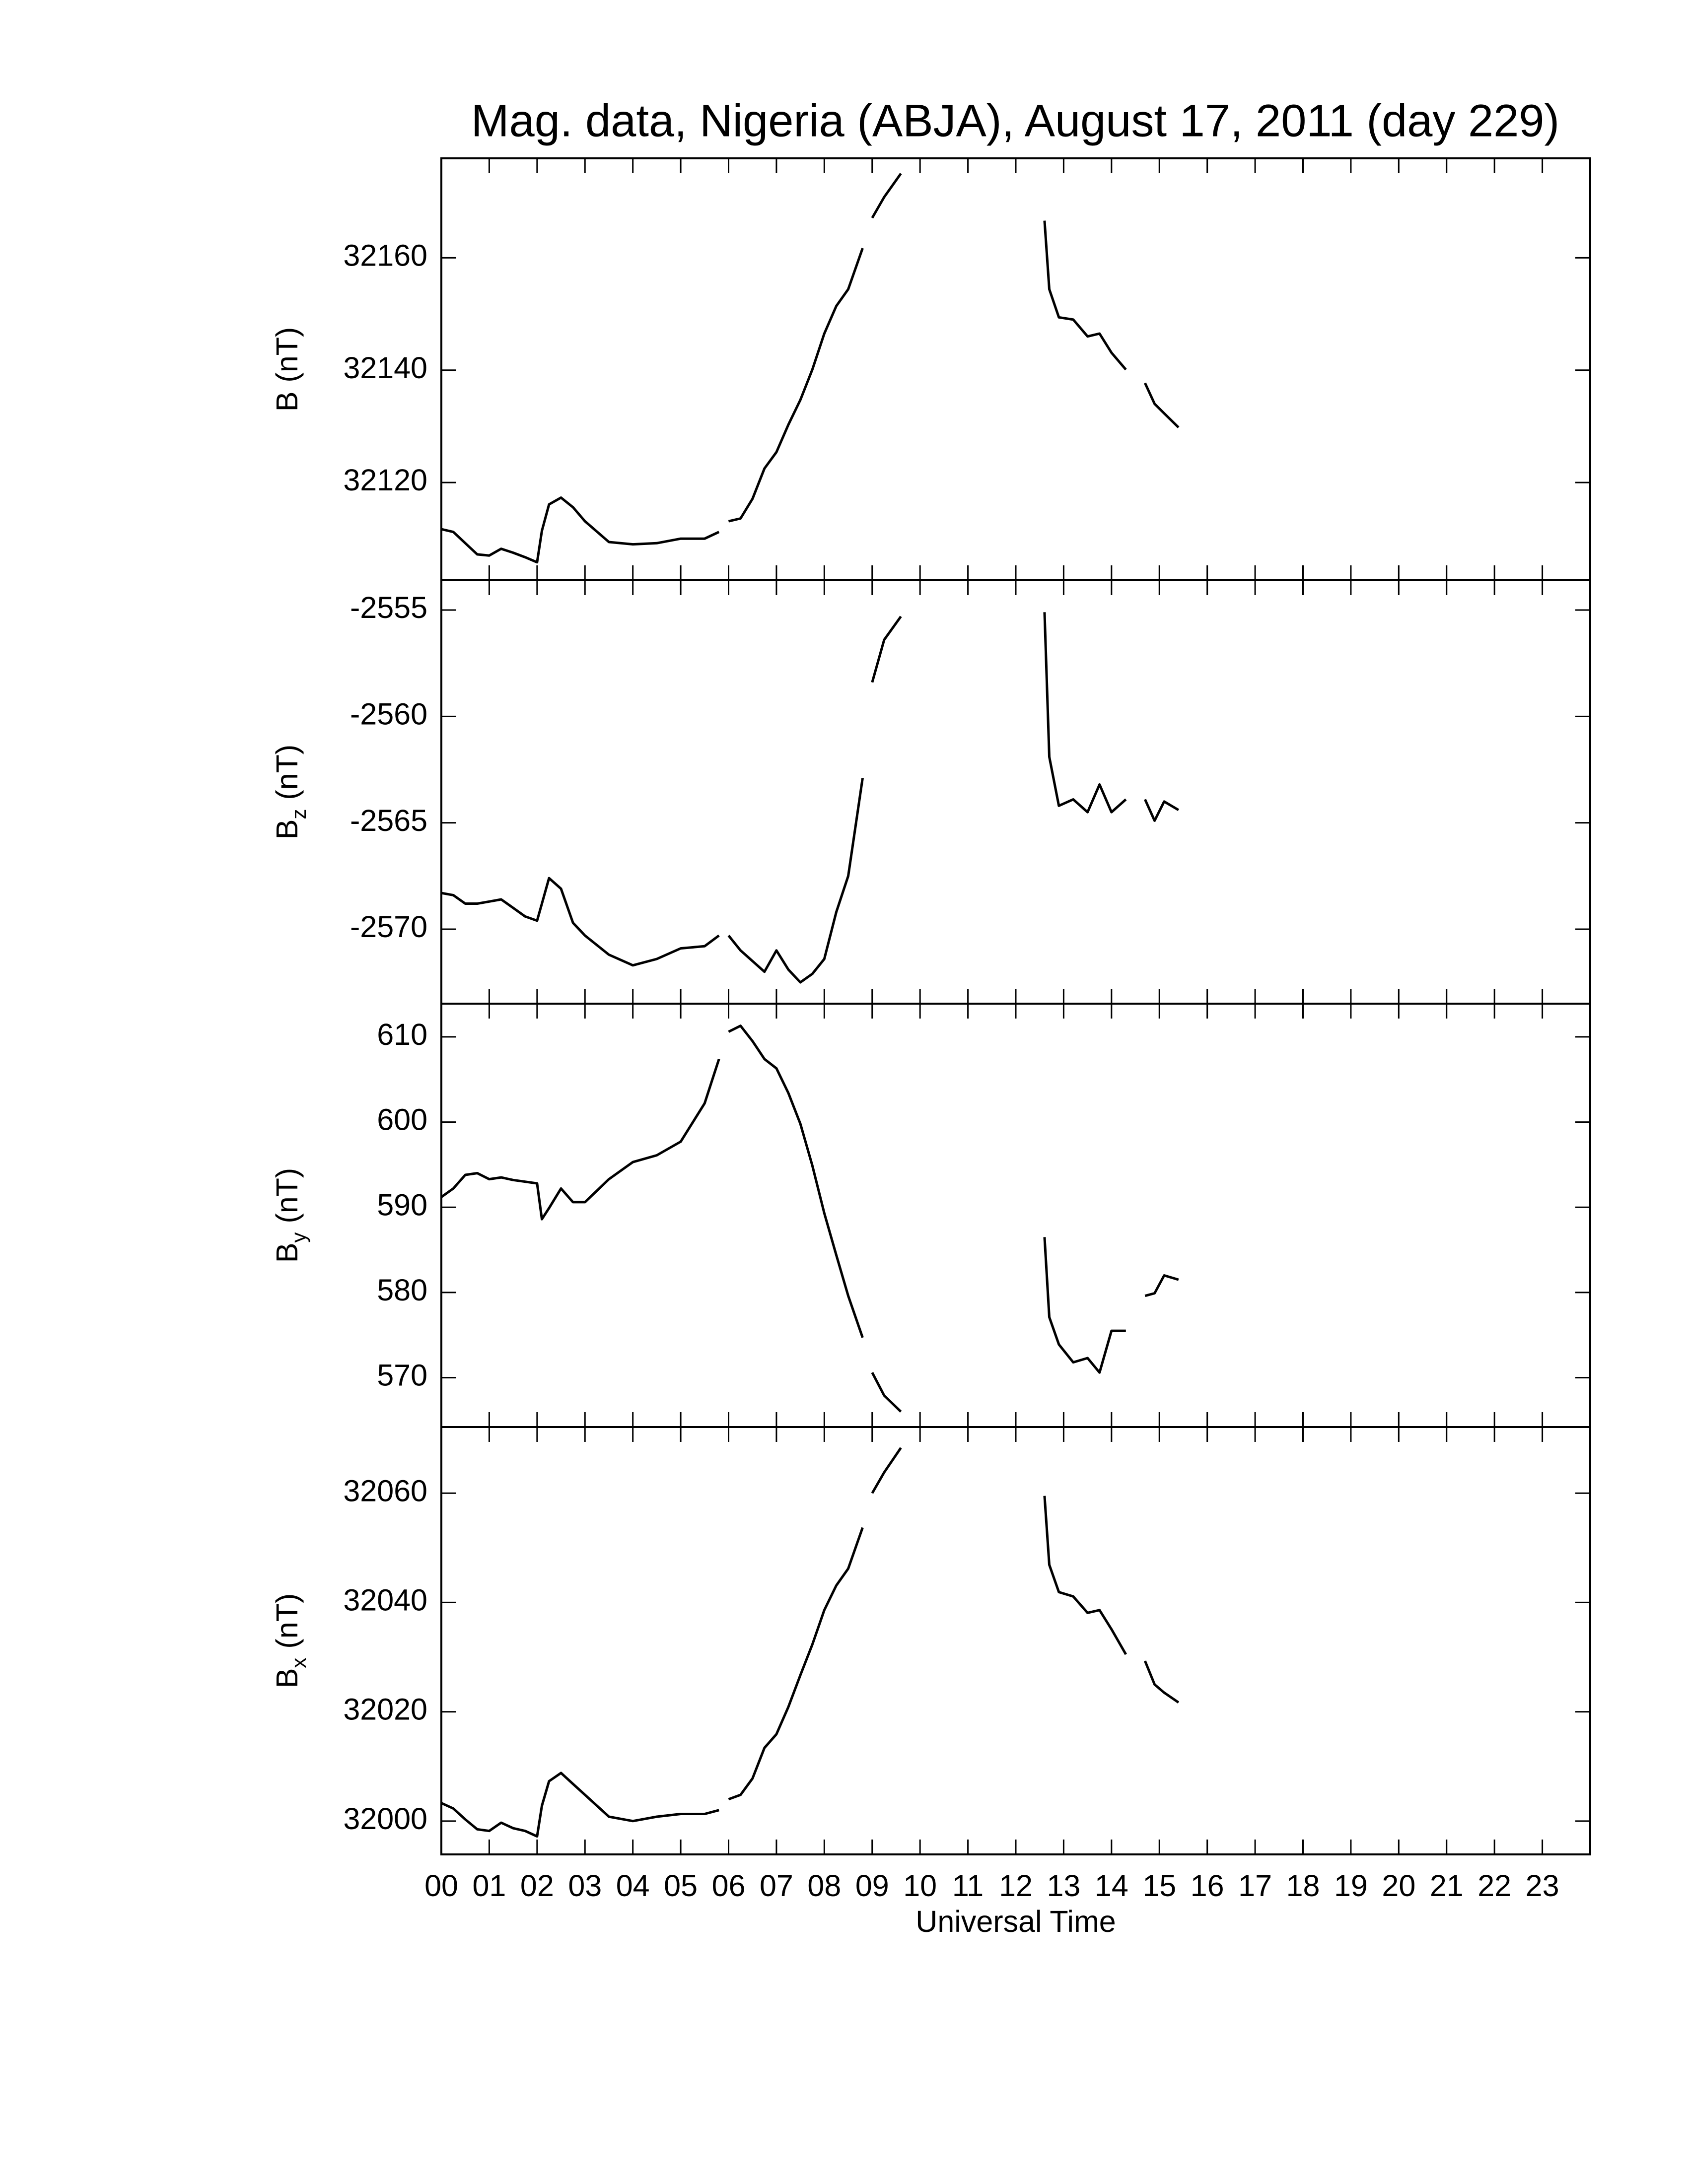 This screenshot has width=1688, height=2184. What do you see at coordinates (537, 1886) in the screenshot?
I see `x-tick-label: 02` at bounding box center [537, 1886].